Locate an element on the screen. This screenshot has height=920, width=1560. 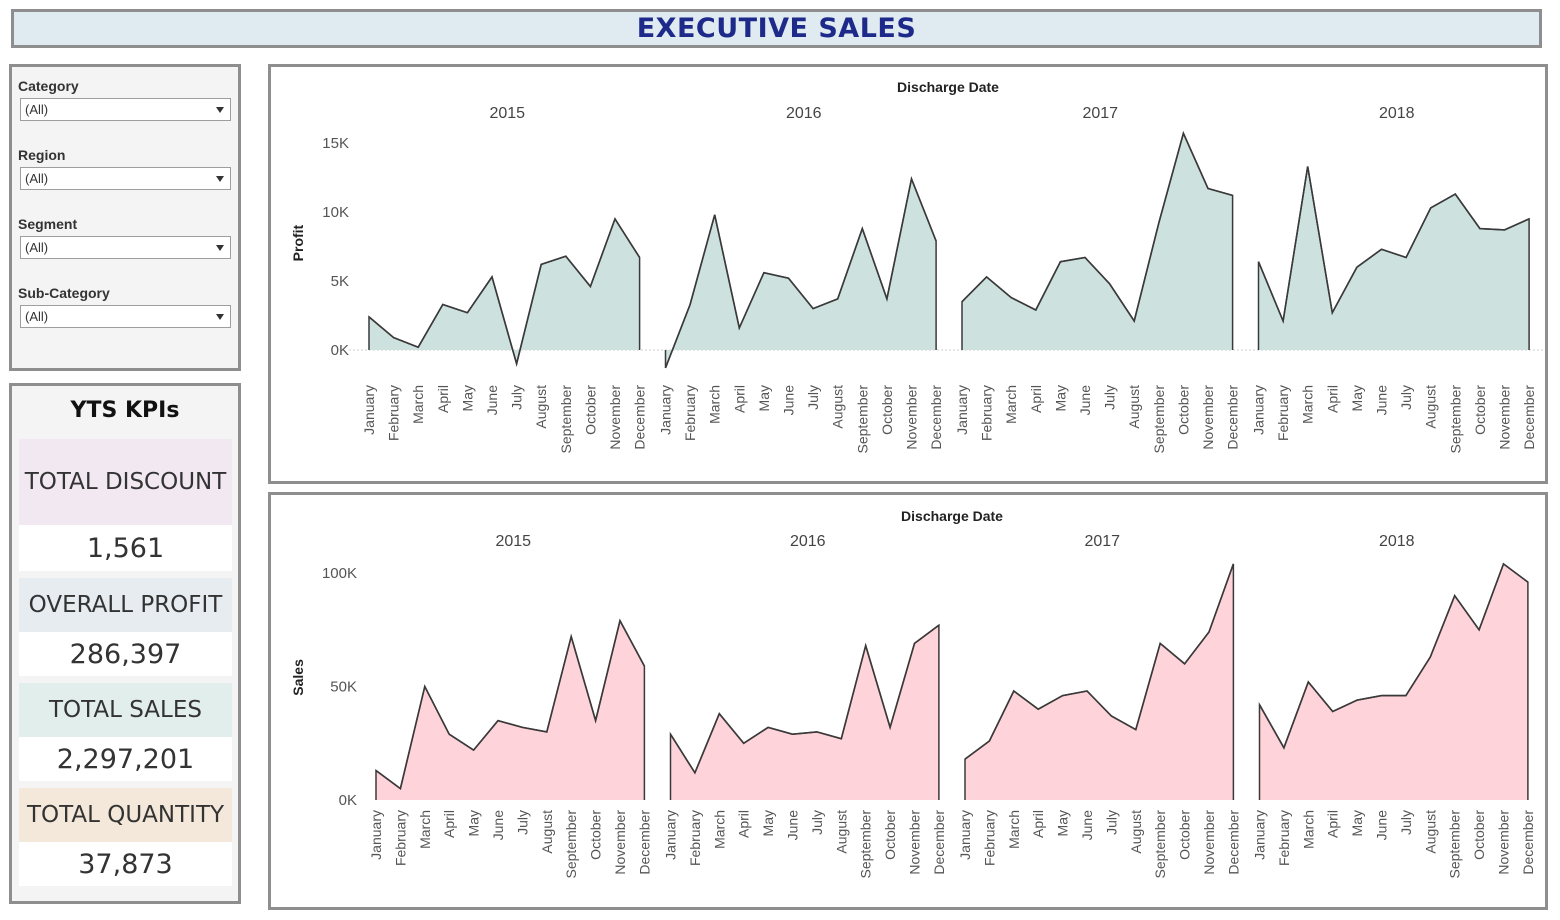
y-tick-label: 100K is located at coordinates (339, 573).